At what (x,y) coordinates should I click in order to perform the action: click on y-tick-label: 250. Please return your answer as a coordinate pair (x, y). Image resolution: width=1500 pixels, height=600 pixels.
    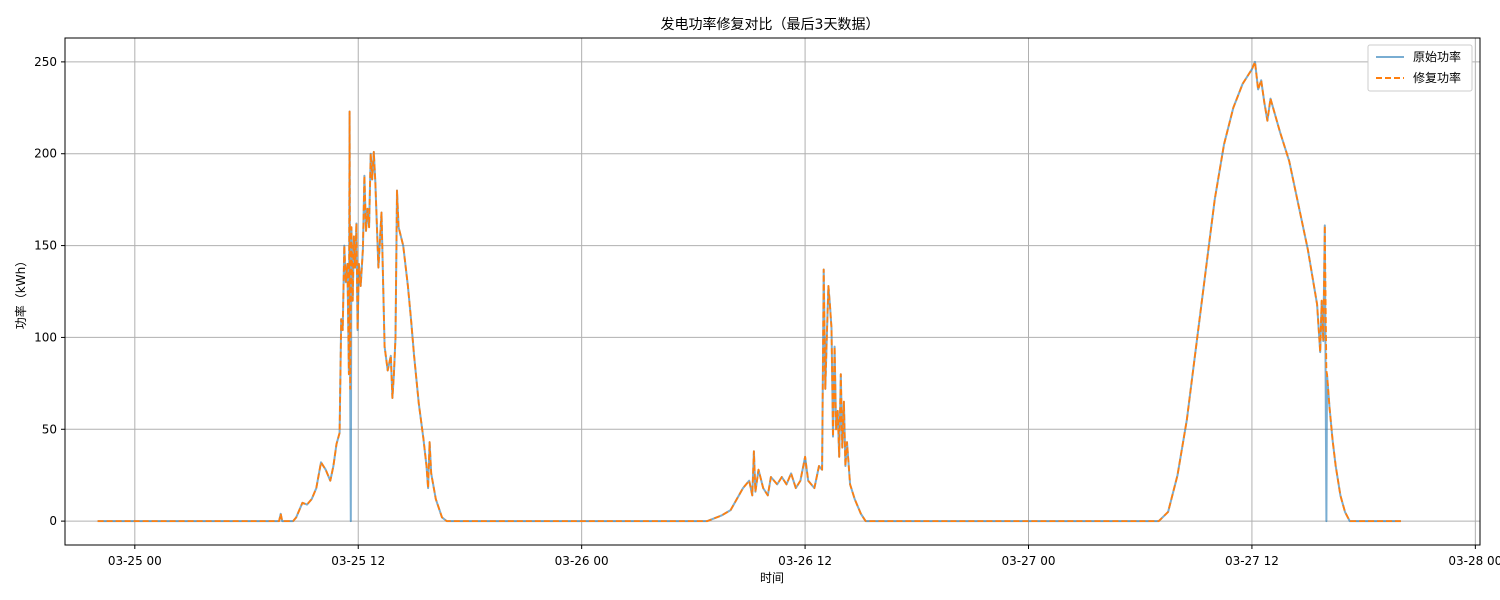
    Looking at the image, I should click on (45, 62).